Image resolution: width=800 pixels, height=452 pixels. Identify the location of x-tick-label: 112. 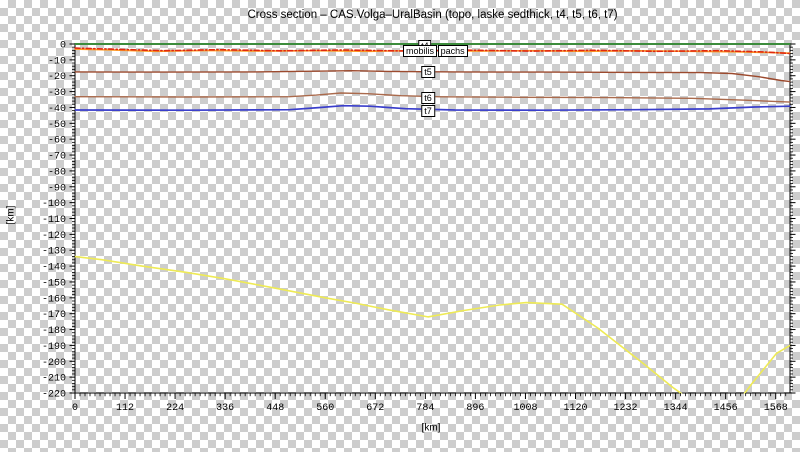
(125, 408).